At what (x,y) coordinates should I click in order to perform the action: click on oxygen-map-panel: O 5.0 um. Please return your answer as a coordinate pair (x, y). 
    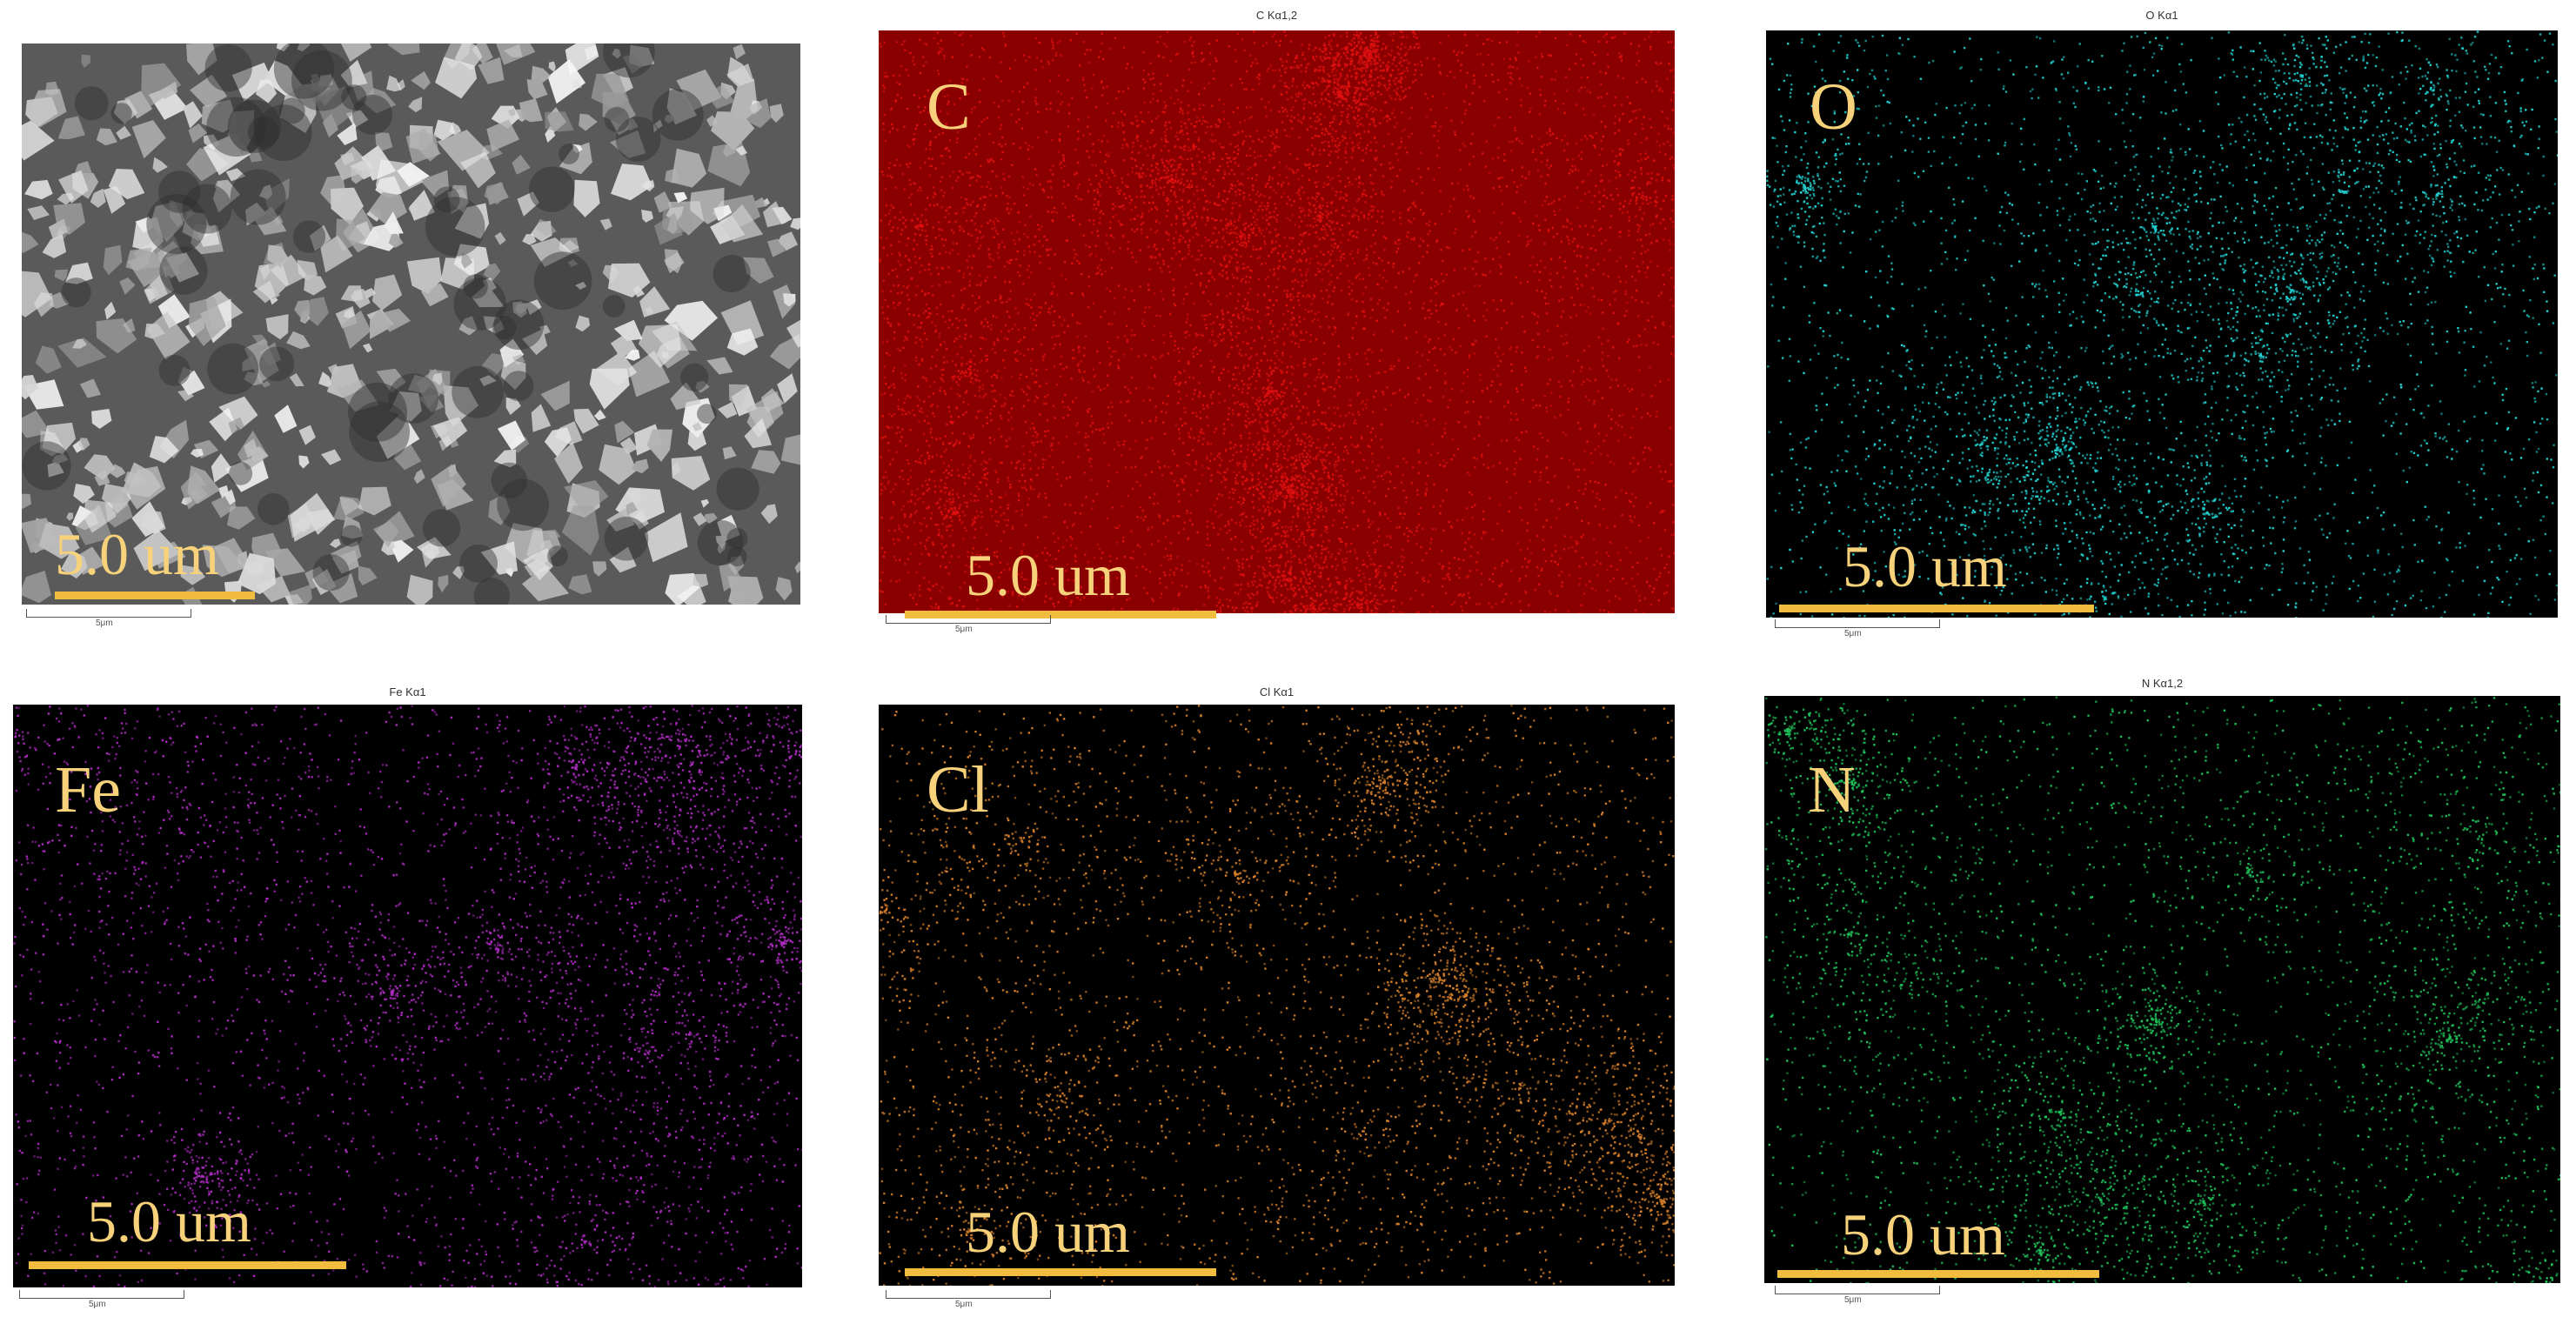
    Looking at the image, I should click on (2162, 324).